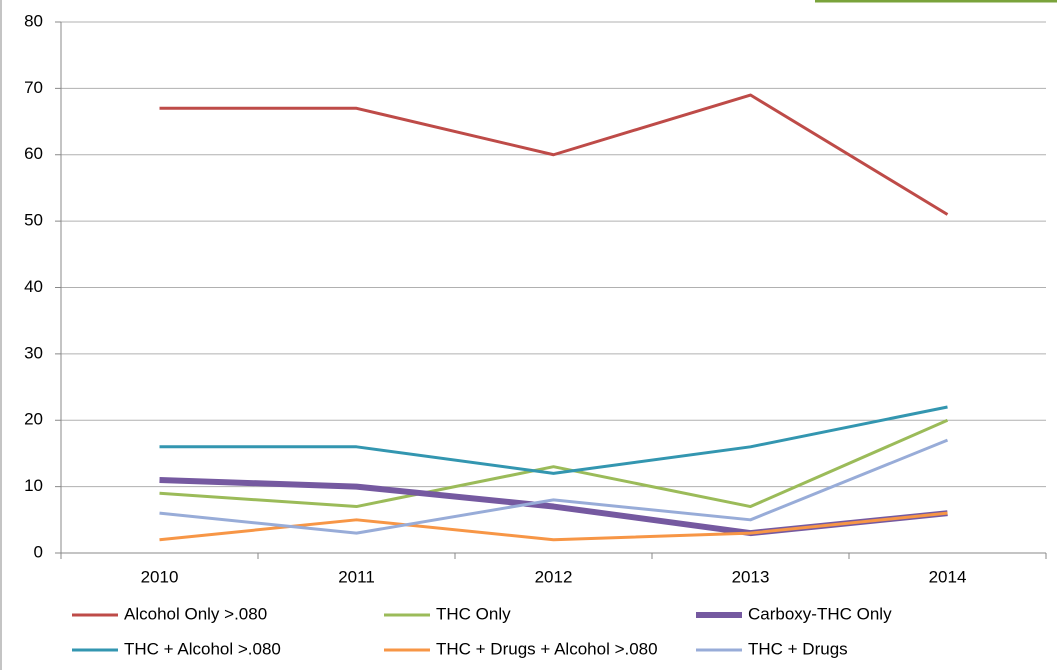  I want to click on y-tick-label: 80, so click(33, 20).